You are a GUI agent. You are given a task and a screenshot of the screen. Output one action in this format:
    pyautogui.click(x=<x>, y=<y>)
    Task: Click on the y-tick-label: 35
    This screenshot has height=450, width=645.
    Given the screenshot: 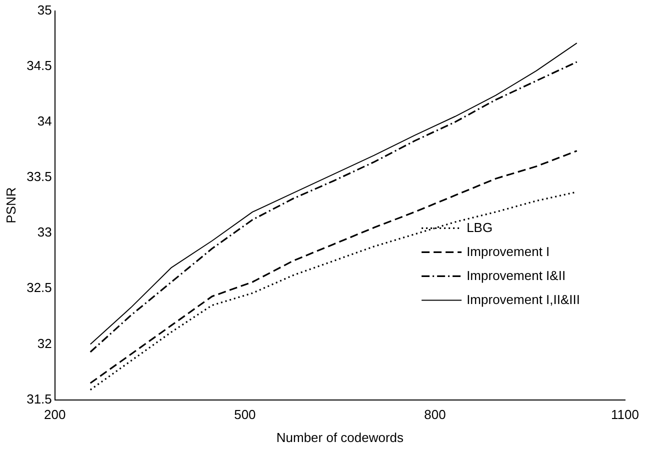 What is the action you would take?
    pyautogui.click(x=44, y=10)
    